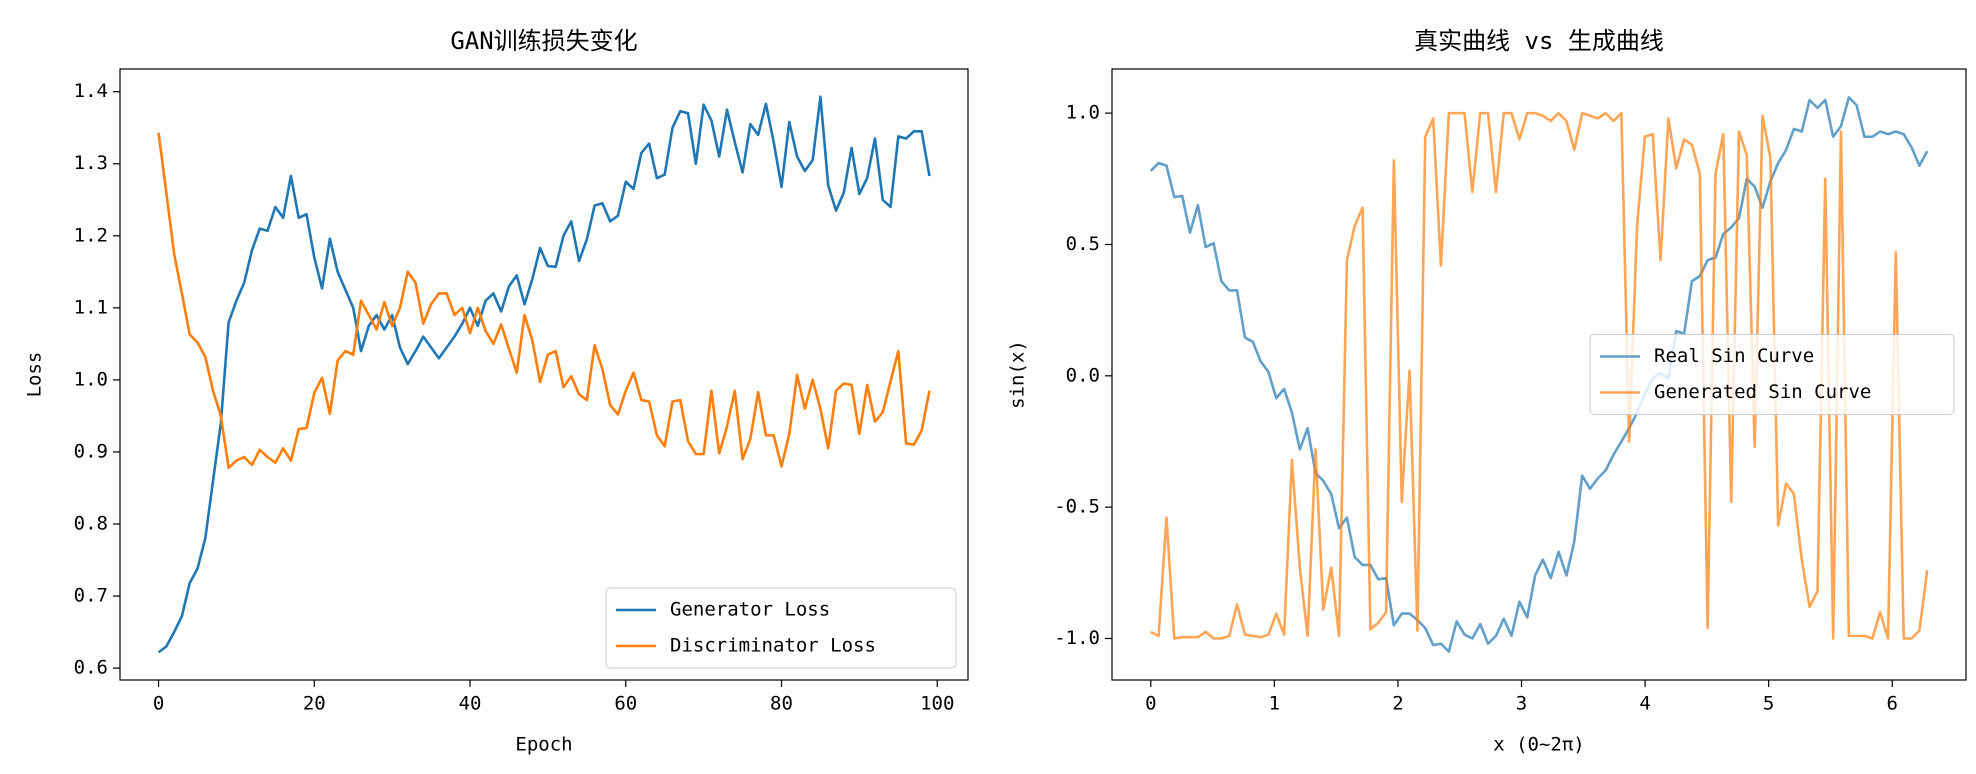 The height and width of the screenshot is (774, 1976). I want to click on y-axis-label: Loss, so click(35, 375).